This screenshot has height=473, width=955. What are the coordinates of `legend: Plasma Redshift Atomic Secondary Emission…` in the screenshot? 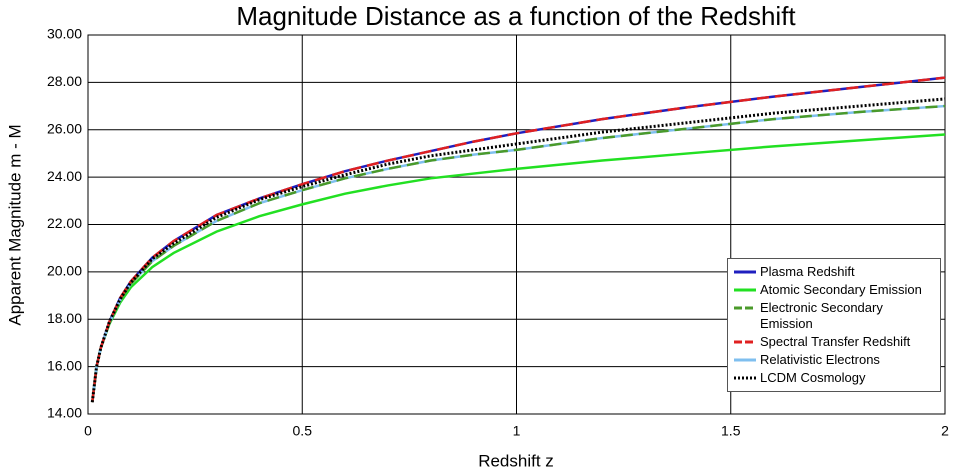 It's located at (834, 325).